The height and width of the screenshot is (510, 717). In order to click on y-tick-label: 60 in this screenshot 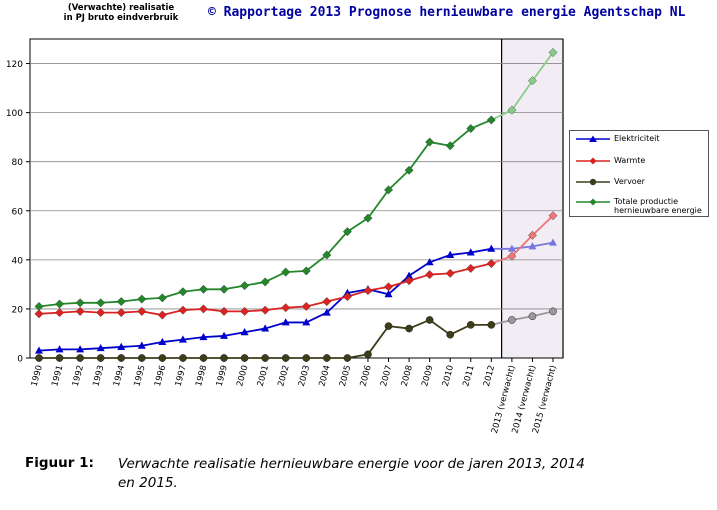, I will do `click(18, 212)`.